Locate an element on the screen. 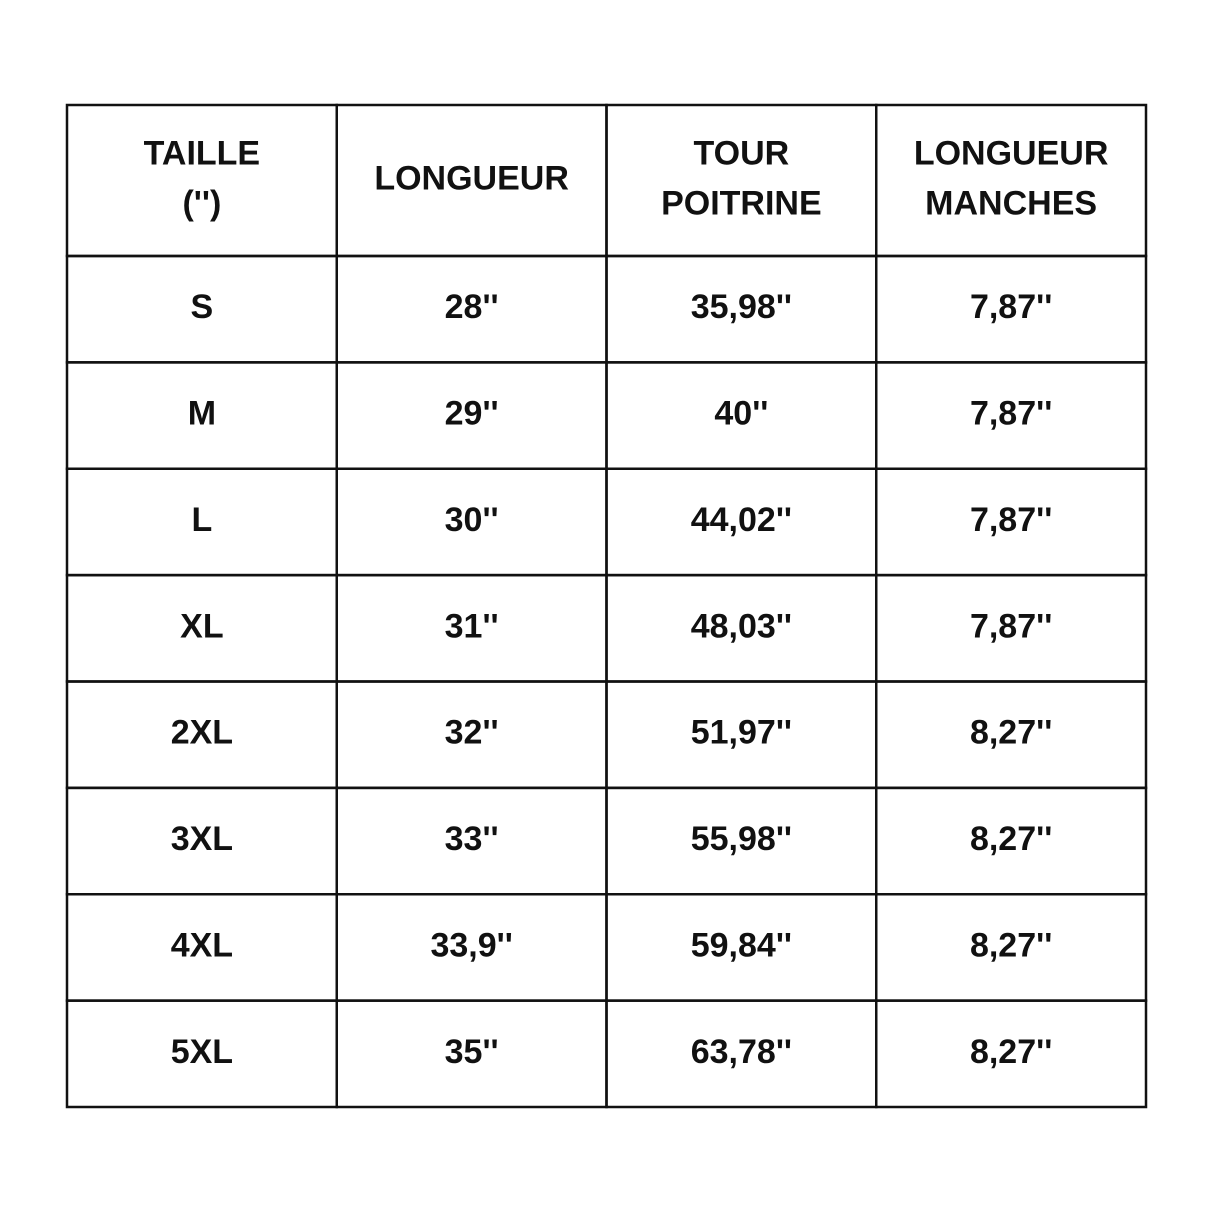 The image size is (1214, 1214). cell-text: 4XL is located at coordinates (202, 945).